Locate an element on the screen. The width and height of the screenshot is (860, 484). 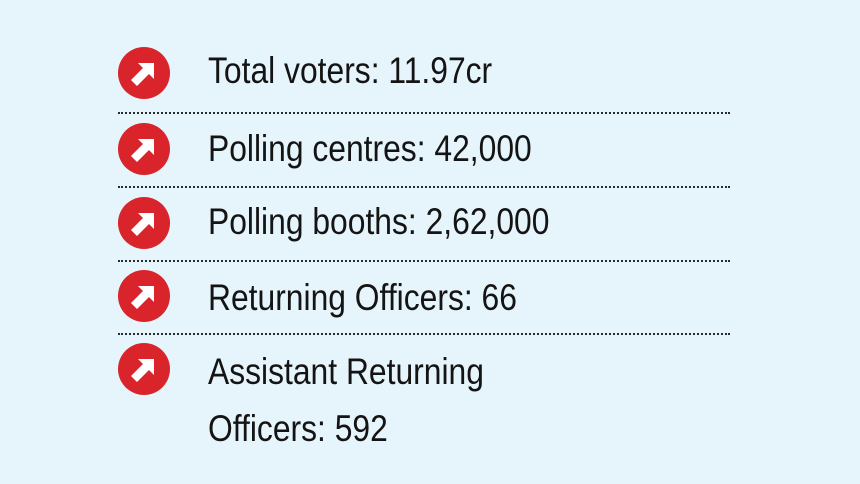
stat-assistant-returning-officers-line1: Assistant Returning is located at coordinates (346, 371).